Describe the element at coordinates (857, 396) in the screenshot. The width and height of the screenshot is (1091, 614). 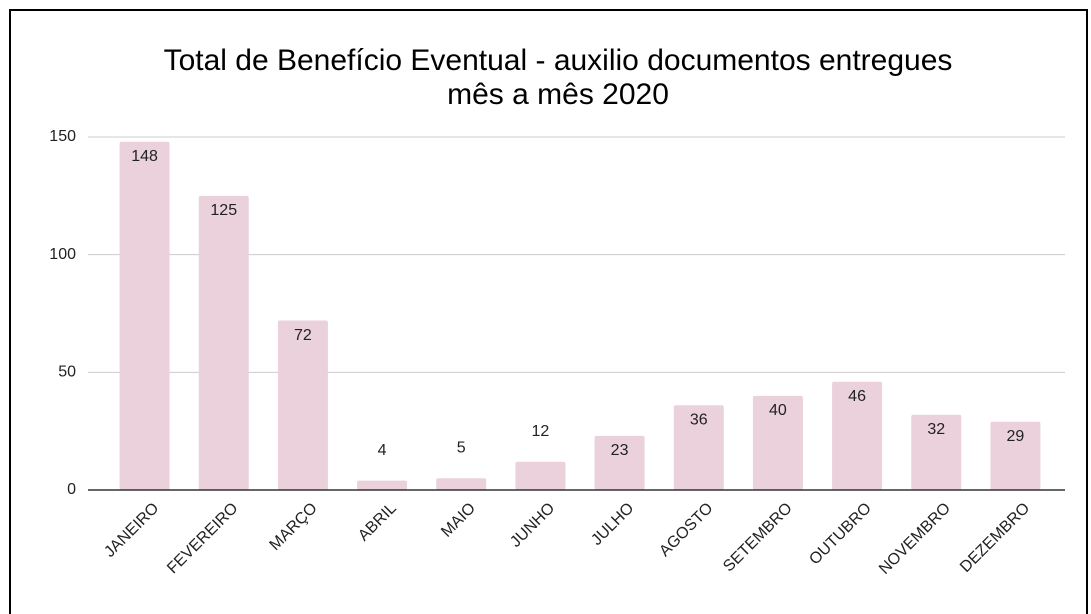
I see `data-label: 46` at that location.